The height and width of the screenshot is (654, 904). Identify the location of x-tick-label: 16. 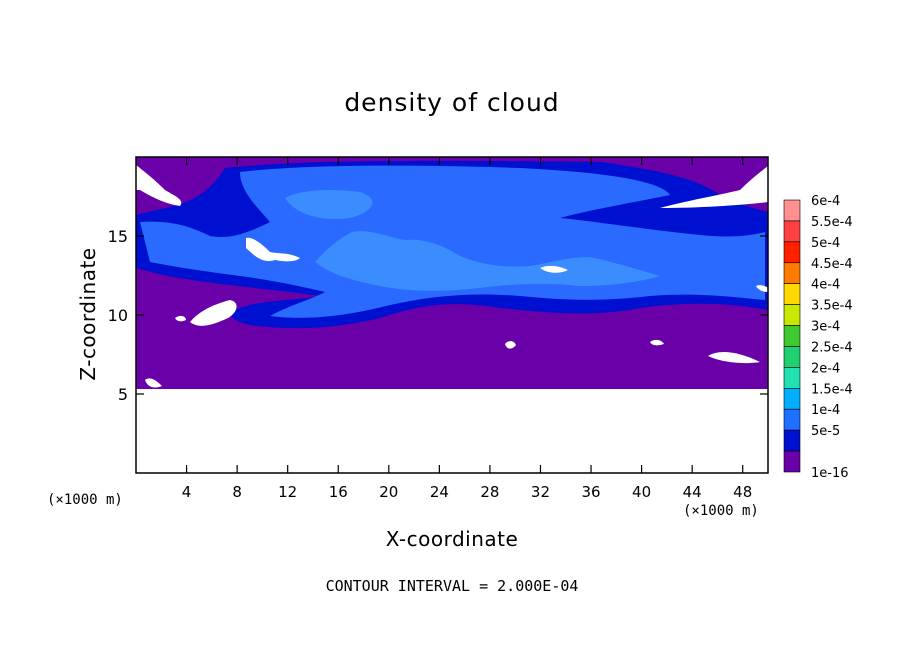
(338, 492).